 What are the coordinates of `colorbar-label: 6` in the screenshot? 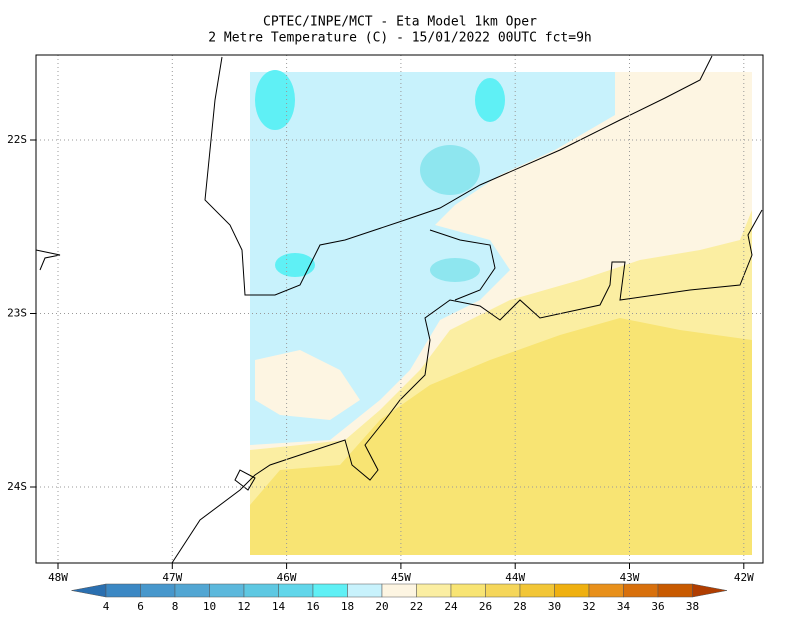 It's located at (140, 606).